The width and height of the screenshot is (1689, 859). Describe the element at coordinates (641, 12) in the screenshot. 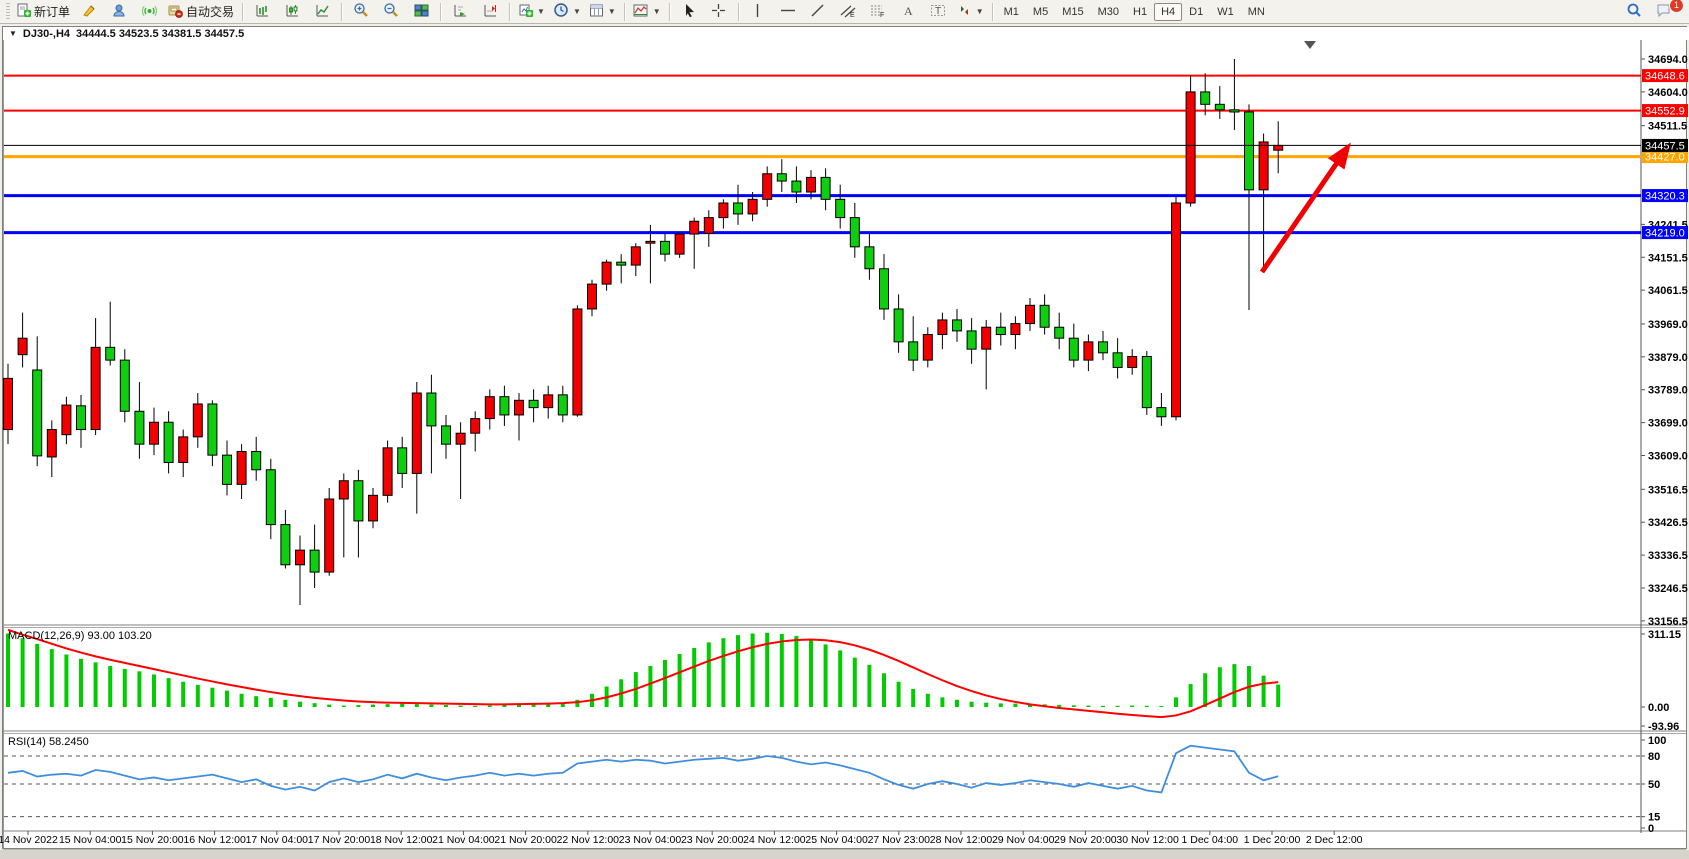

I see `indicators-icon` at that location.